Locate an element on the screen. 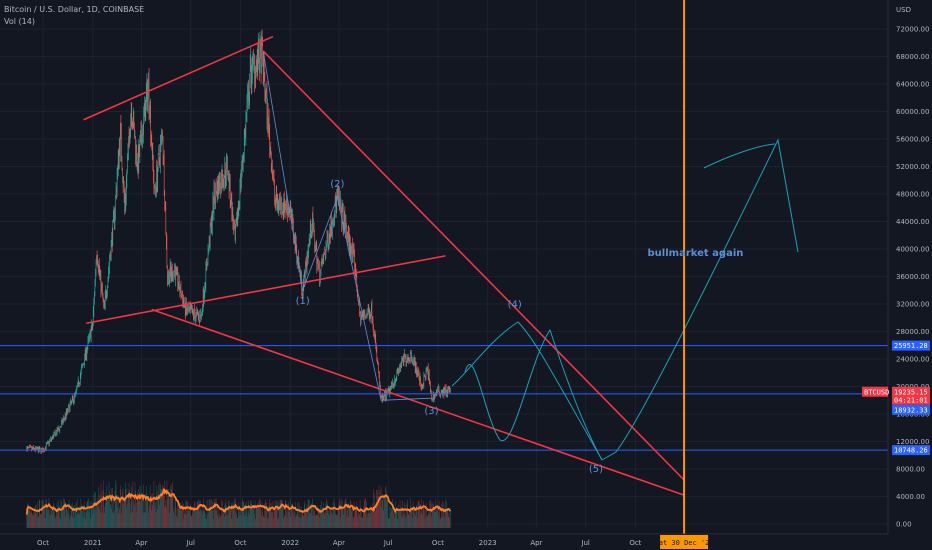 Image resolution: width=932 pixels, height=550 pixels. price-axis-background is located at coordinates (910, 275).